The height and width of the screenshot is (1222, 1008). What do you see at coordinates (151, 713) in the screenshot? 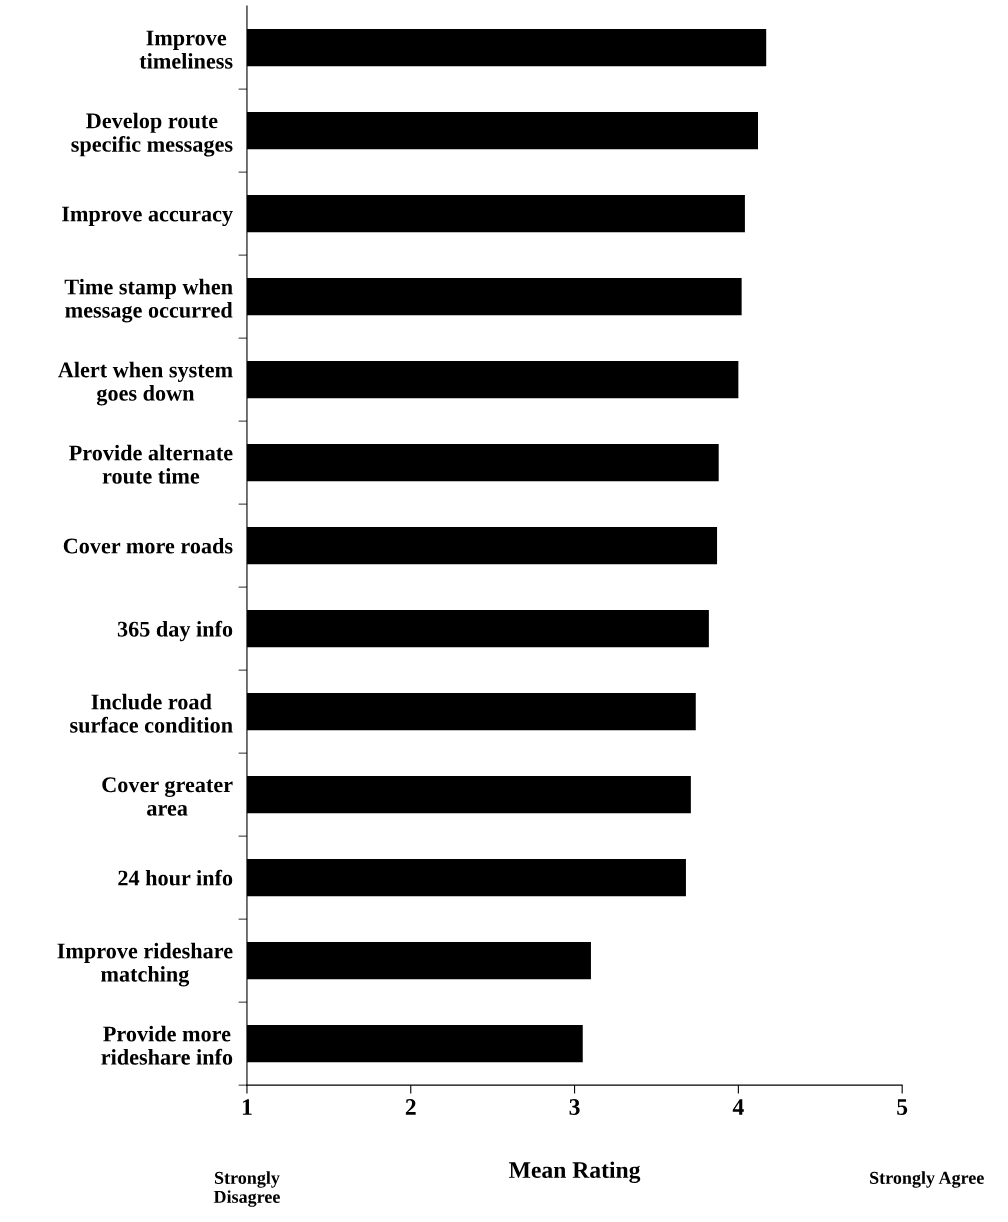
I see `y-tick-label: Include road surface condition` at bounding box center [151, 713].